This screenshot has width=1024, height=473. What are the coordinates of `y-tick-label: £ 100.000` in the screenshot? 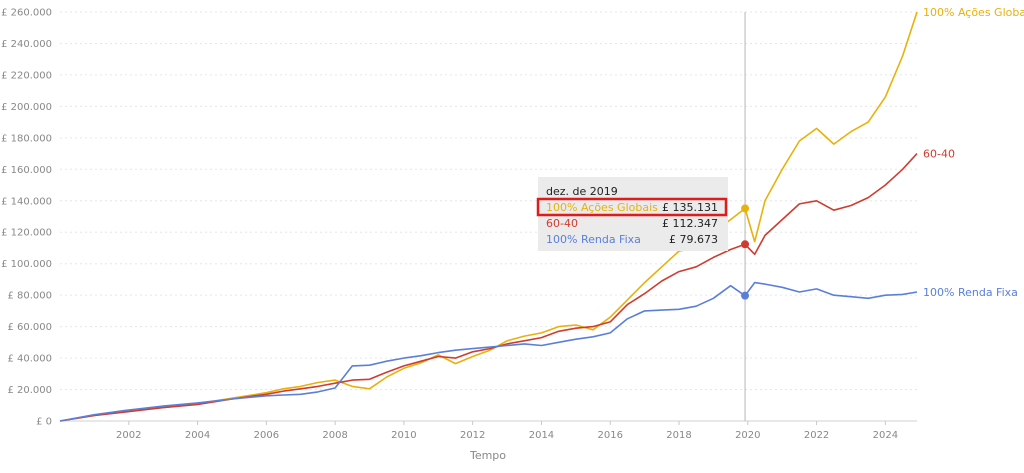 It's located at (26, 264).